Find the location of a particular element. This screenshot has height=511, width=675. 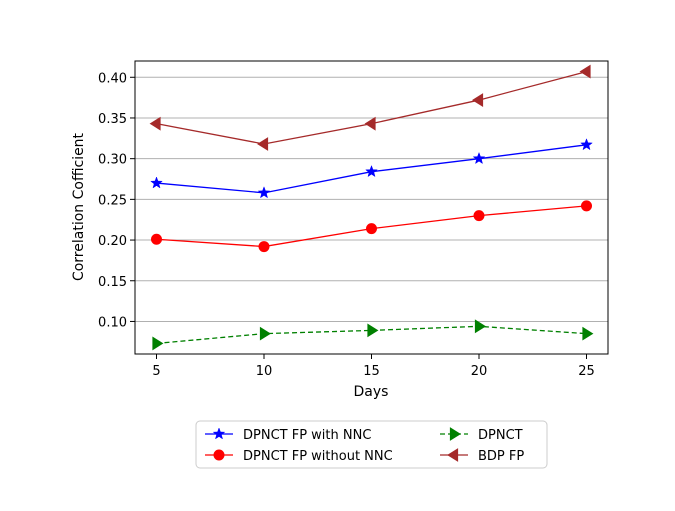

legend-box is located at coordinates (371, 444).